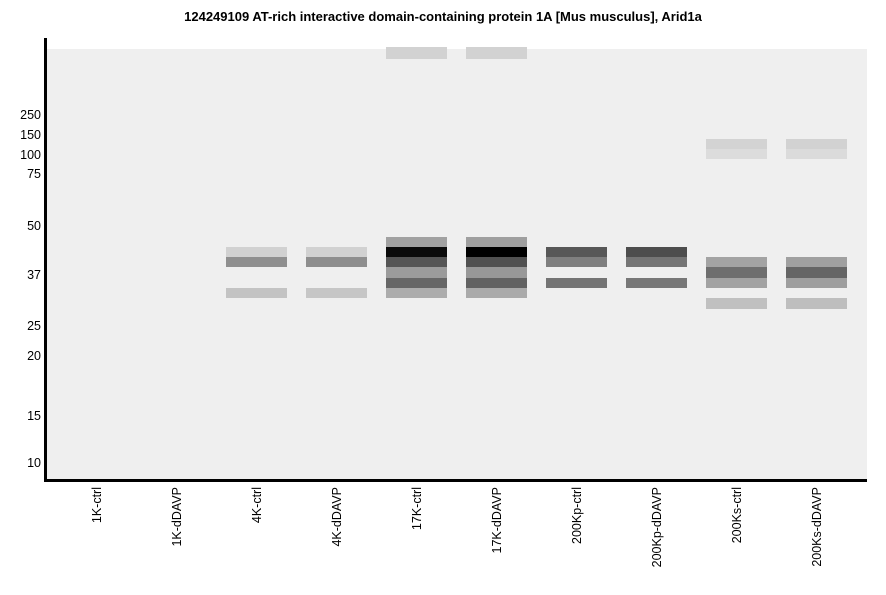  Describe the element at coordinates (177, 517) in the screenshot. I see `x-axis-label-1K-dDAVP: 1K-dDAVP` at that location.